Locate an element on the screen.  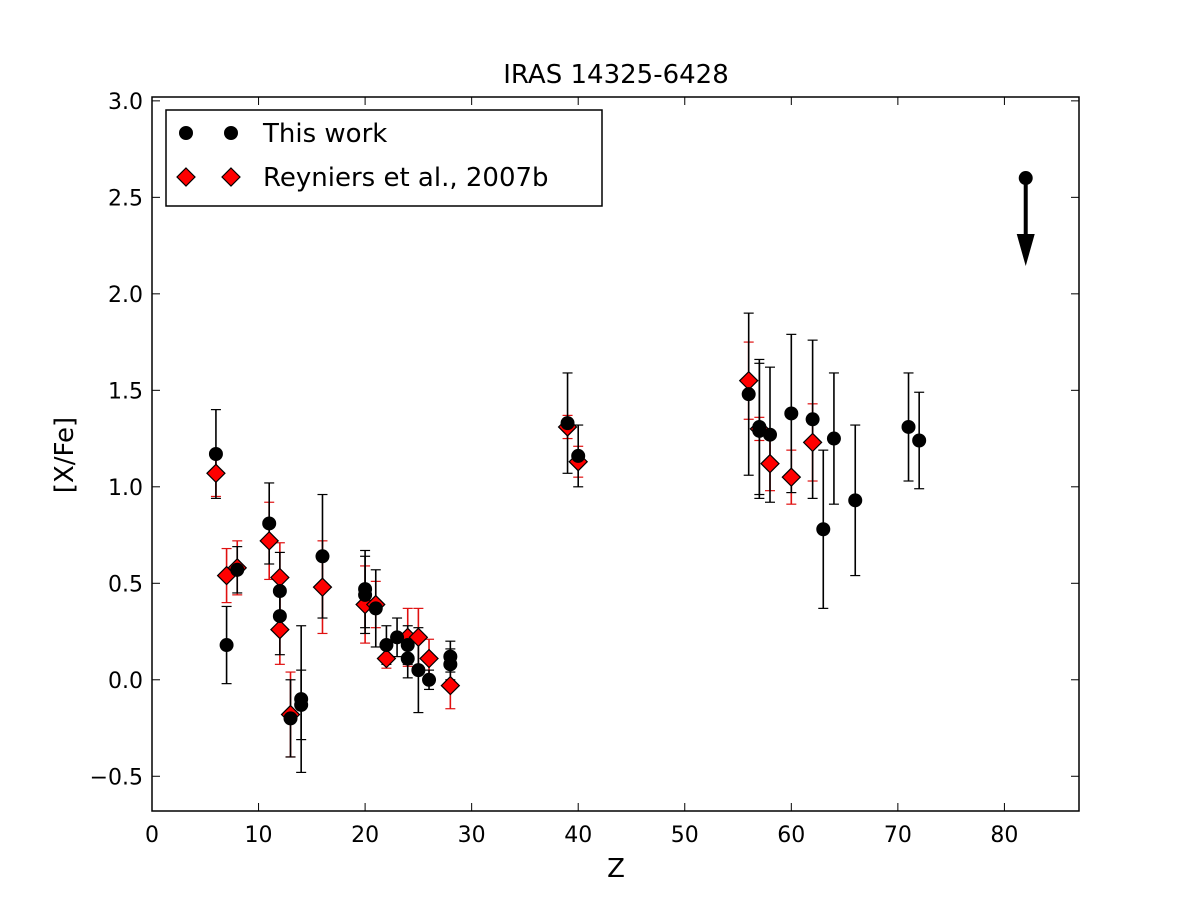
legend-box is located at coordinates (384, 158).